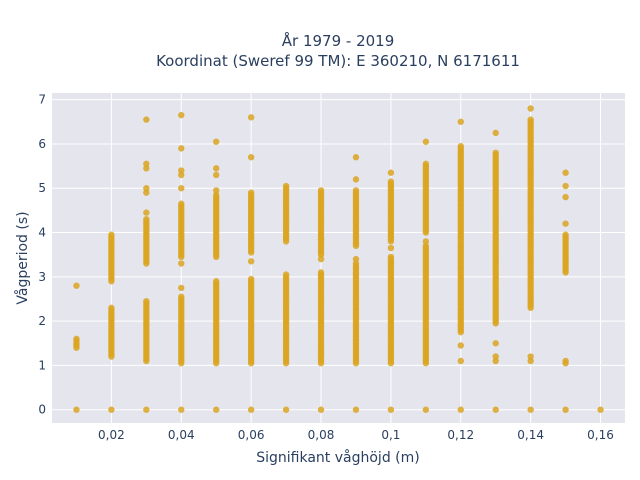 The width and height of the screenshot is (640, 480). Describe the element at coordinates (22, 257) in the screenshot. I see `y-axis-label: Vågperiod (s)` at that location.